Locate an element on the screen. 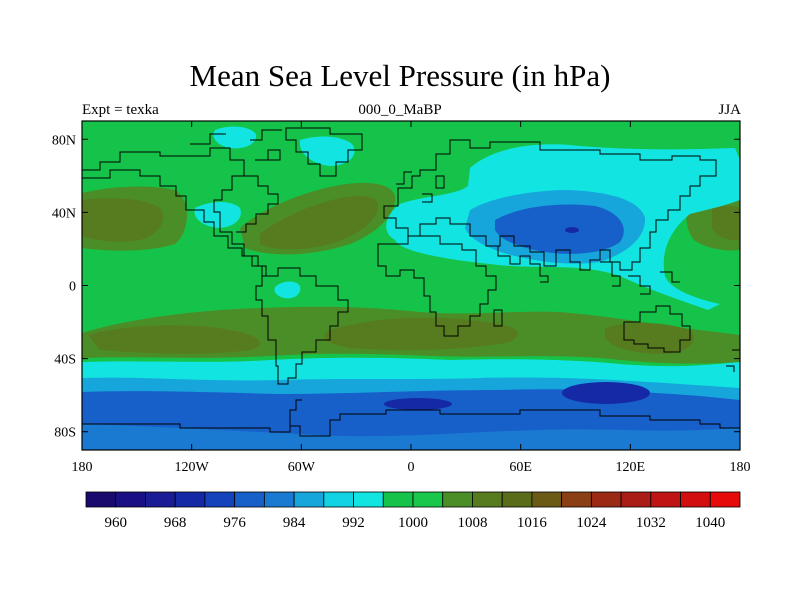 The height and width of the screenshot is (600, 800). x-tick-label: 60W is located at coordinates (302, 467).